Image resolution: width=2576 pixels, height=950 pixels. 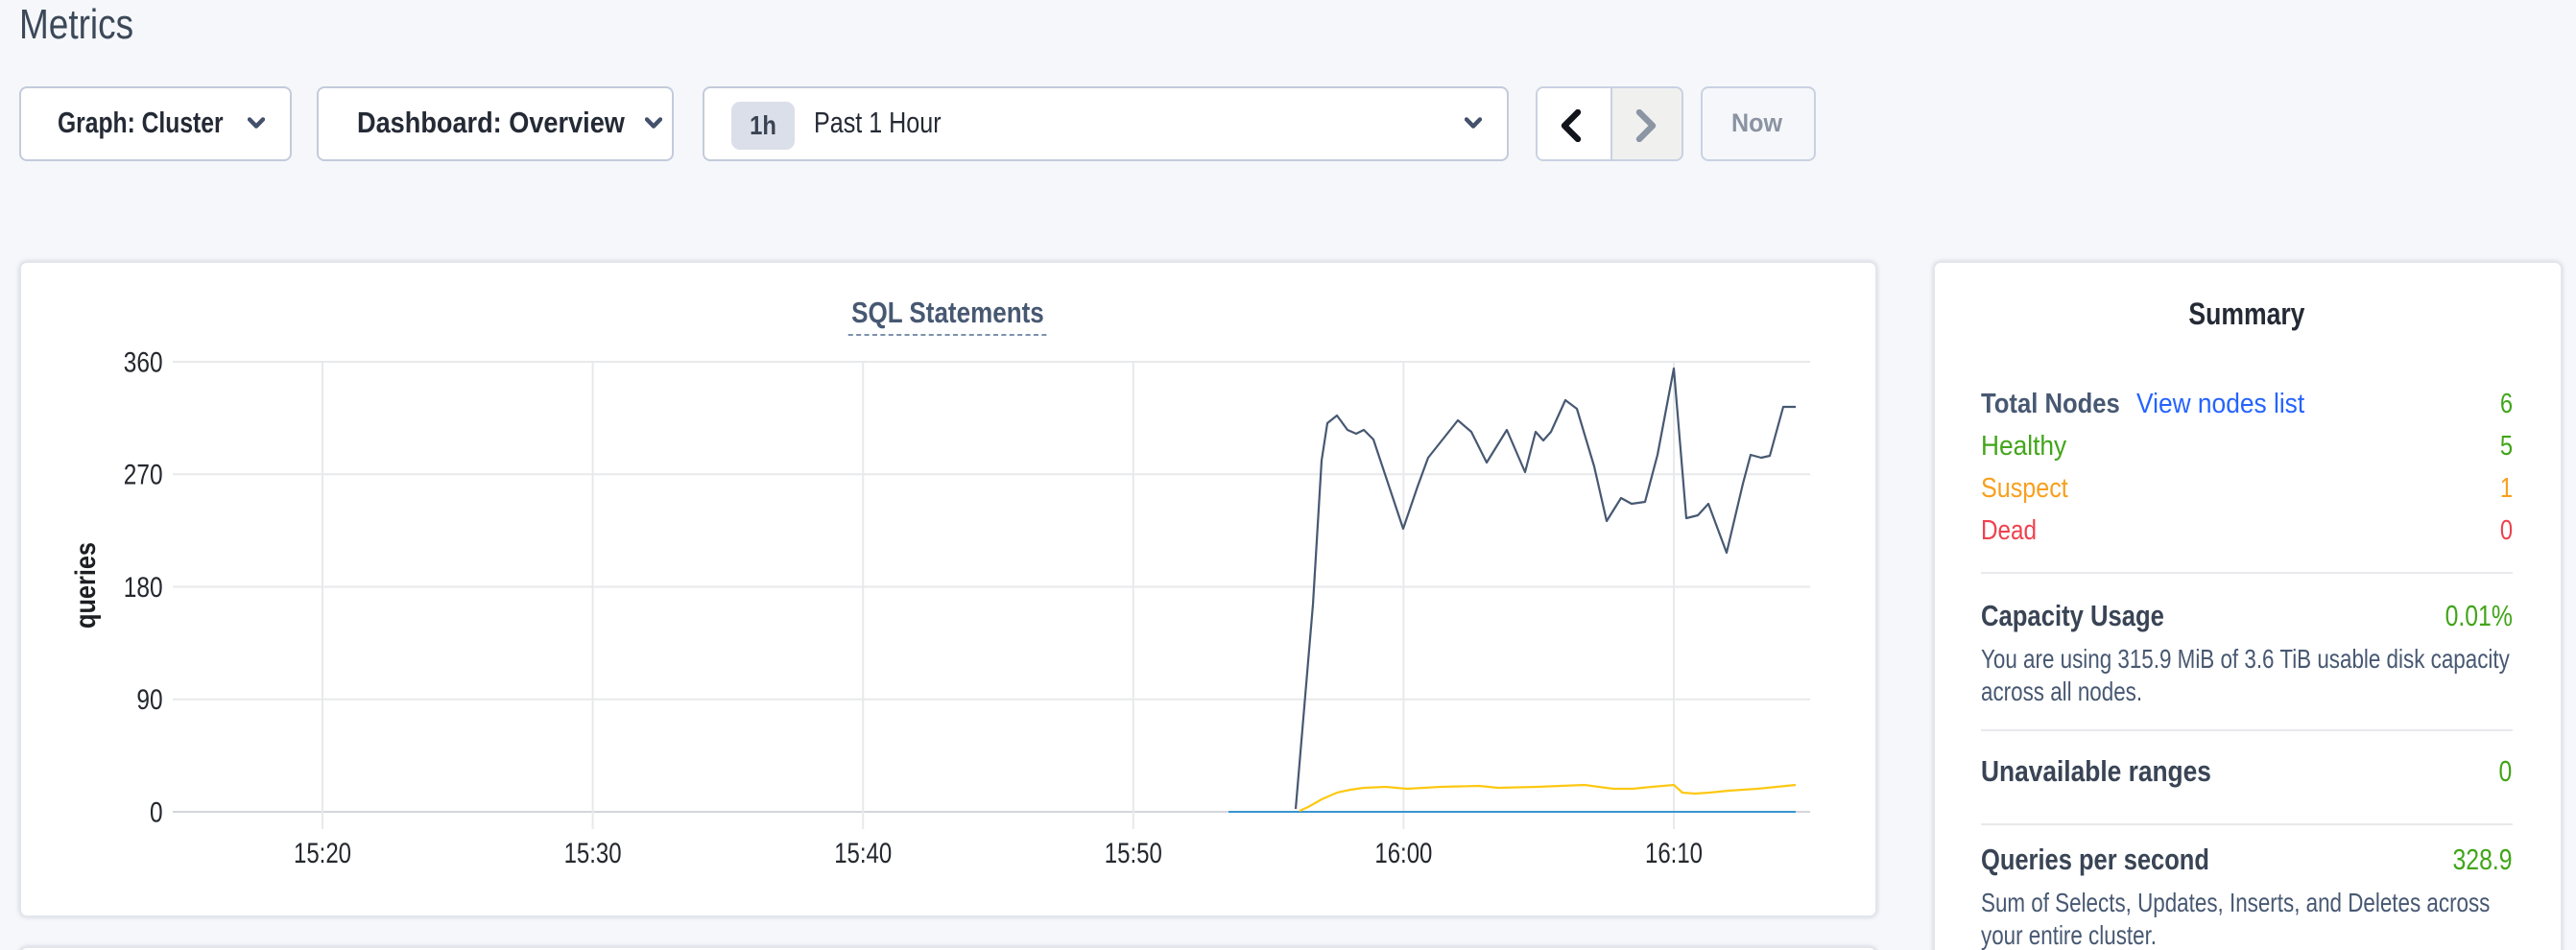 I want to click on svg-text: 270, so click(x=142, y=475).